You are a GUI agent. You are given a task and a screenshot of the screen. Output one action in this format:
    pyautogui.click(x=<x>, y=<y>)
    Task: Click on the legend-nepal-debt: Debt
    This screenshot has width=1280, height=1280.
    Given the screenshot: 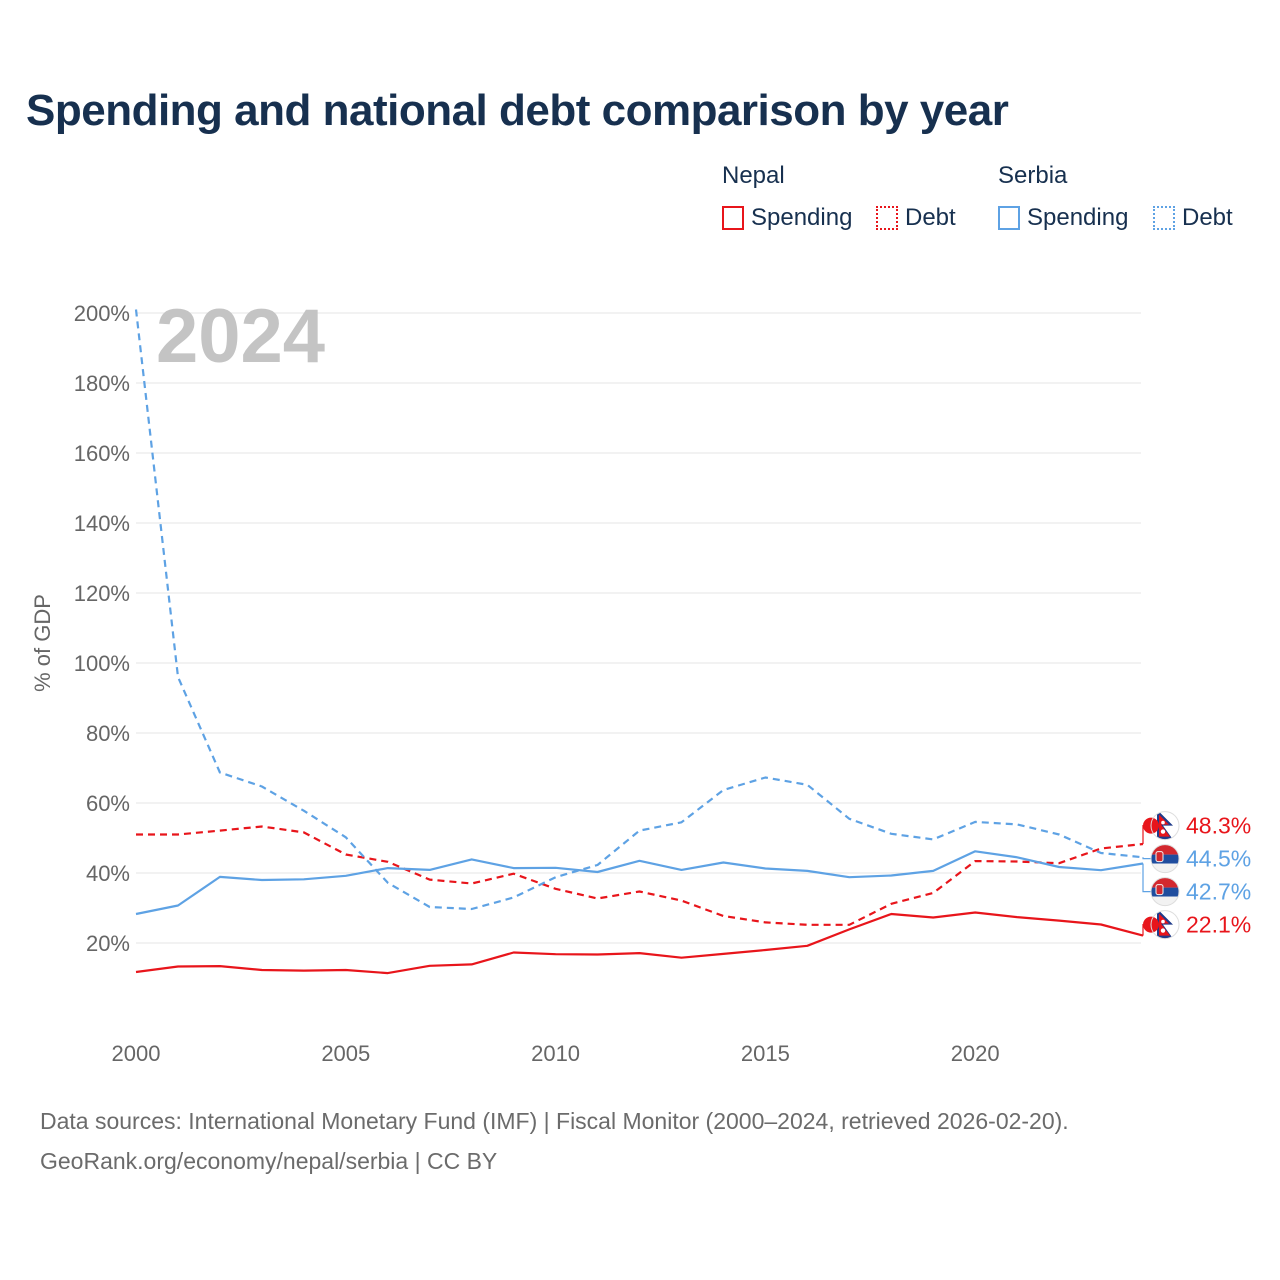 What is the action you would take?
    pyautogui.click(x=916, y=218)
    